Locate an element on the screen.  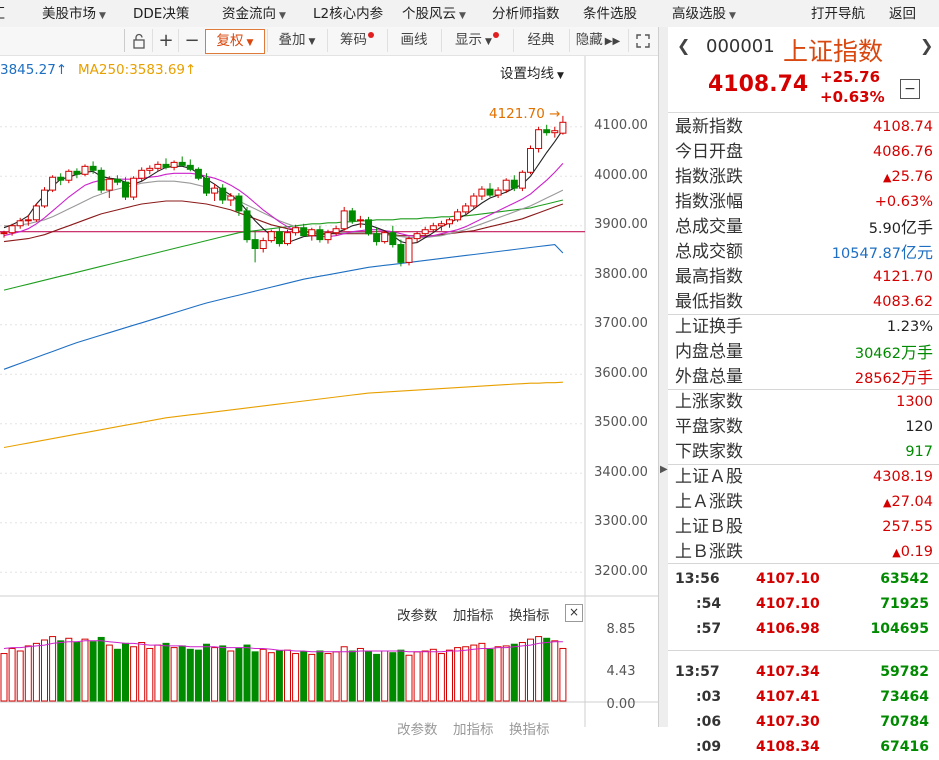
menu-item: DDE决策 is located at coordinates (161, 14).